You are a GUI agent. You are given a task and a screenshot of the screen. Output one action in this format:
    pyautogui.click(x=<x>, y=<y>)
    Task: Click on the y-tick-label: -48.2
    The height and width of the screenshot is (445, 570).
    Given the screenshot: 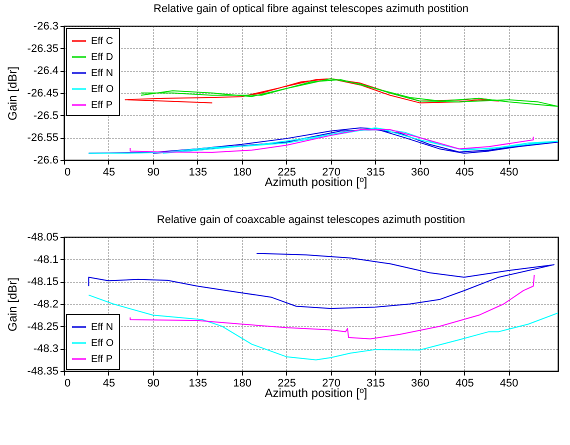 What is the action you would take?
    pyautogui.click(x=45, y=304)
    